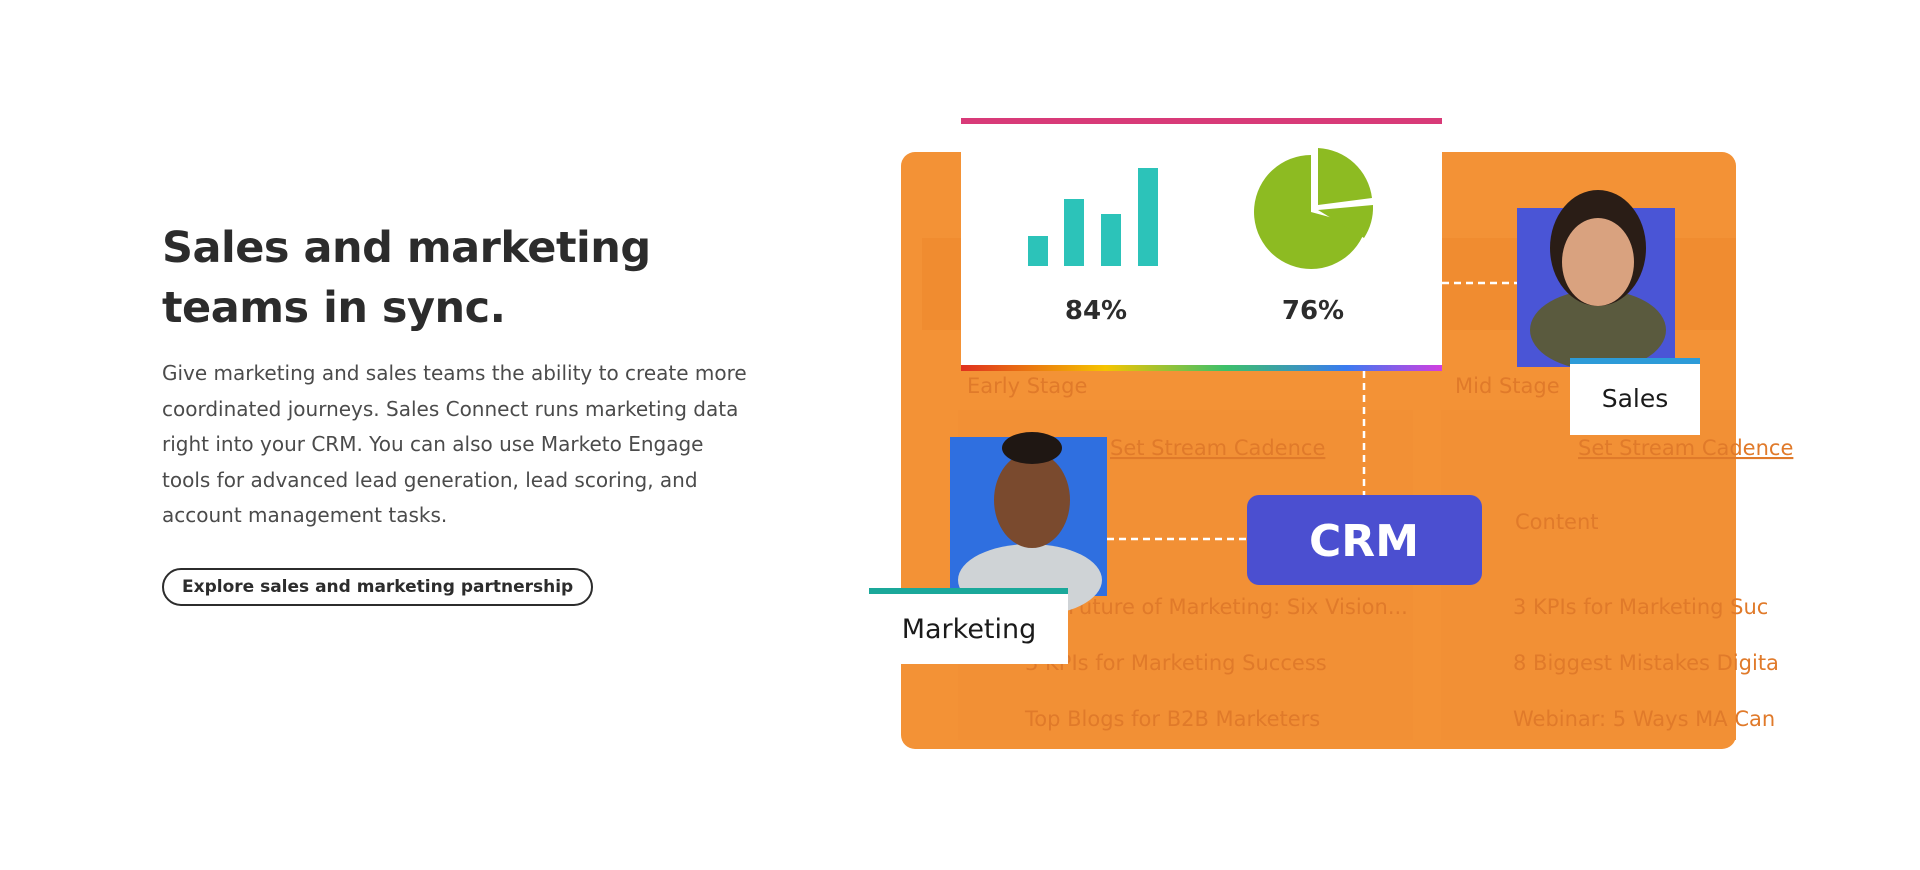 The height and width of the screenshot is (870, 1920). Describe the element at coordinates (1027, 386) in the screenshot. I see `column-title: Early Stage` at that location.